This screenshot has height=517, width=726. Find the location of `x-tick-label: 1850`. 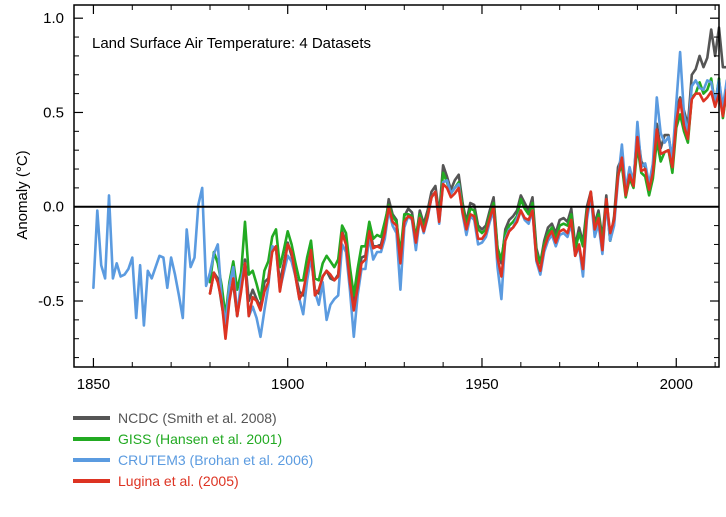

x-tick-label: 1850 is located at coordinates (93, 384).